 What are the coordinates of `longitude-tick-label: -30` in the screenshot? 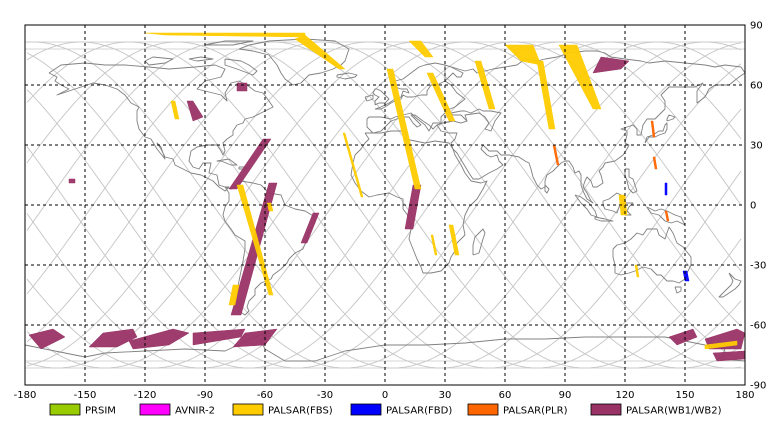 It's located at (325, 395).